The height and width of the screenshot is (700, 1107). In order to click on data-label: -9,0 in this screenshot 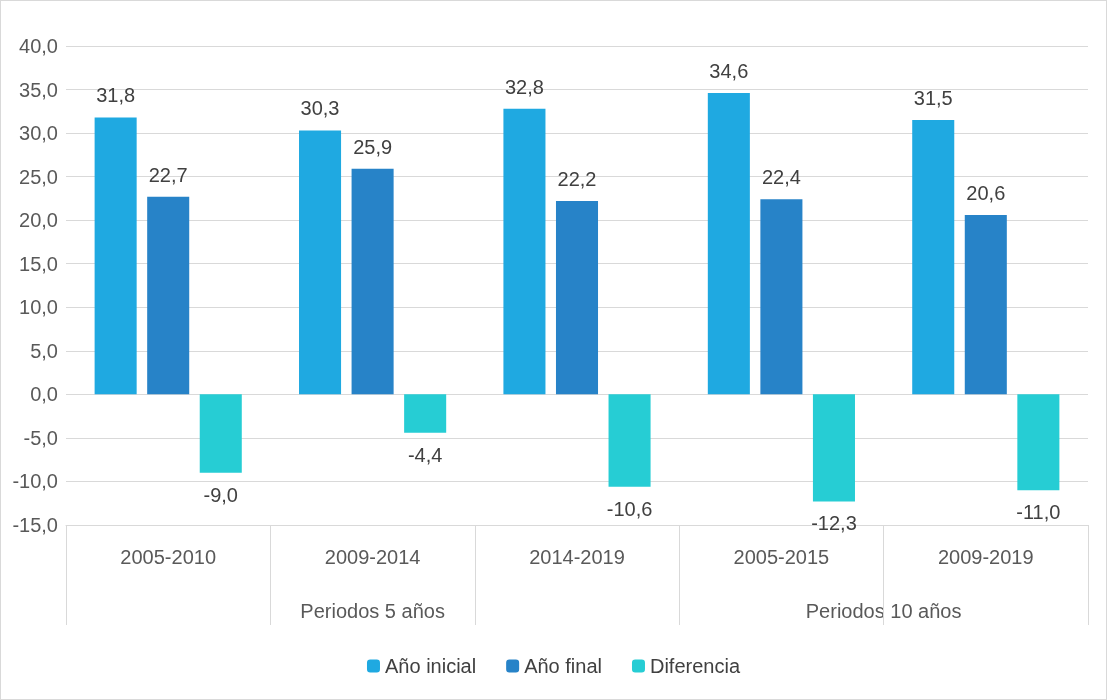, I will do `click(220, 494)`.